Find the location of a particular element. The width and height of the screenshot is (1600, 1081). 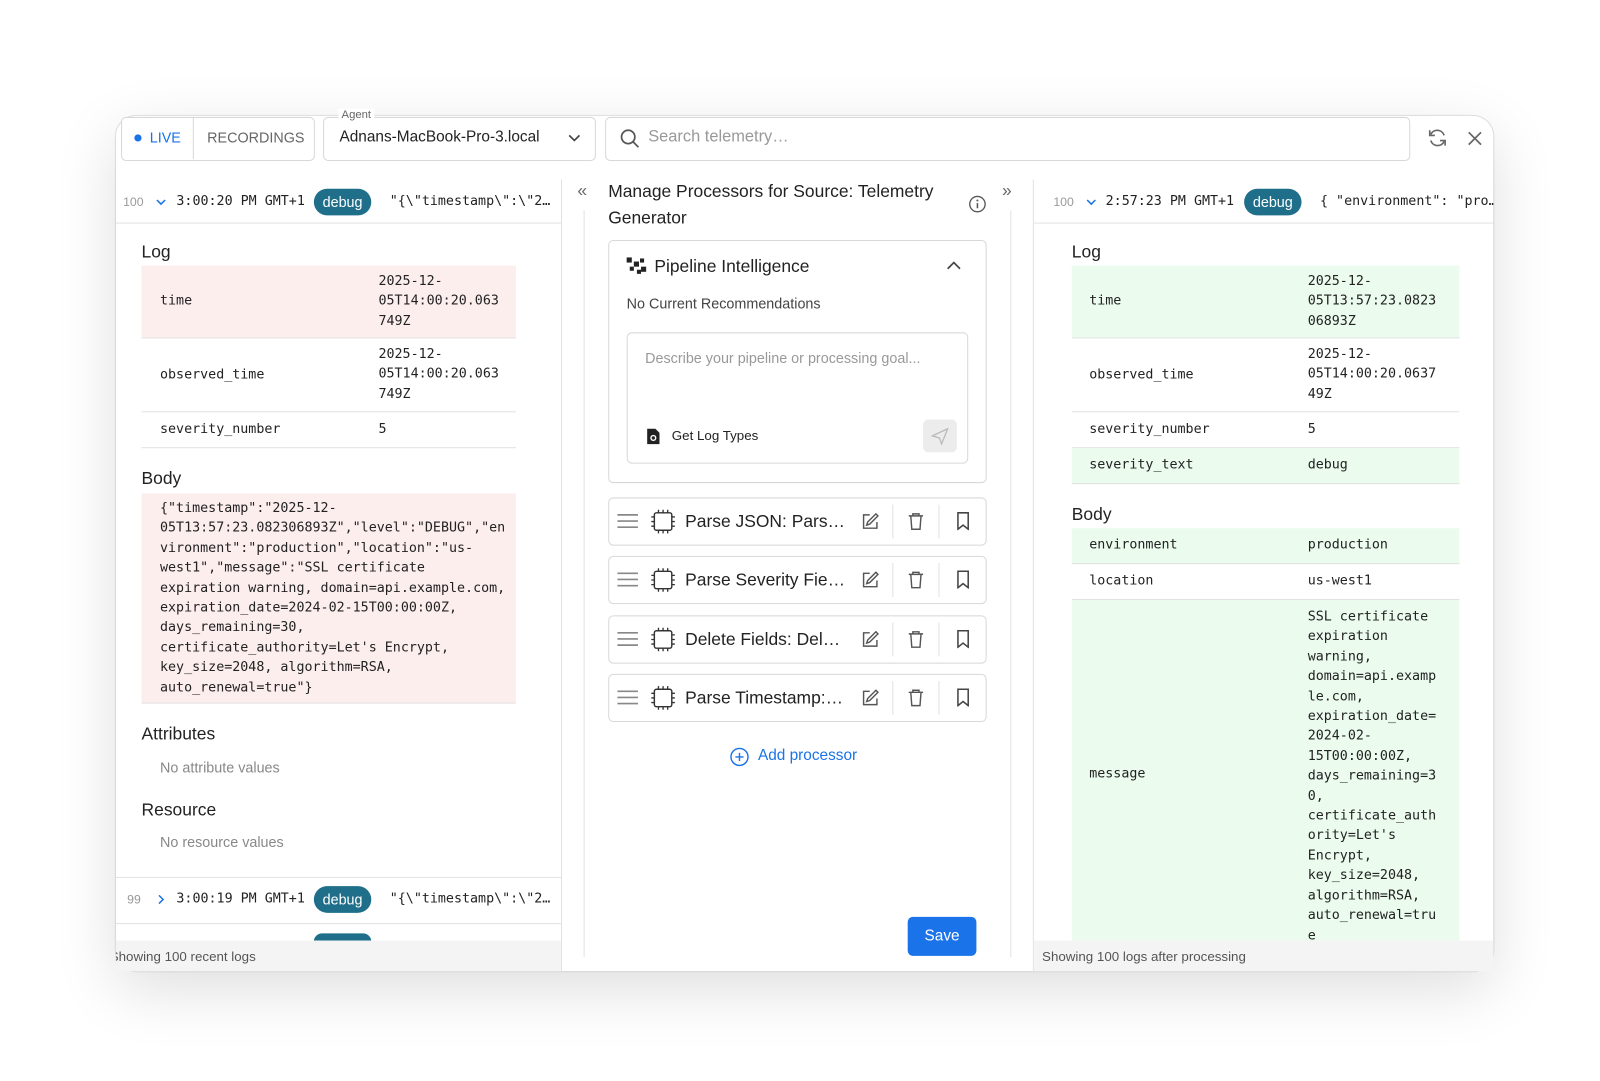

agent-value: Adnans-MacBook-Pro-3.local is located at coordinates (439, 137).